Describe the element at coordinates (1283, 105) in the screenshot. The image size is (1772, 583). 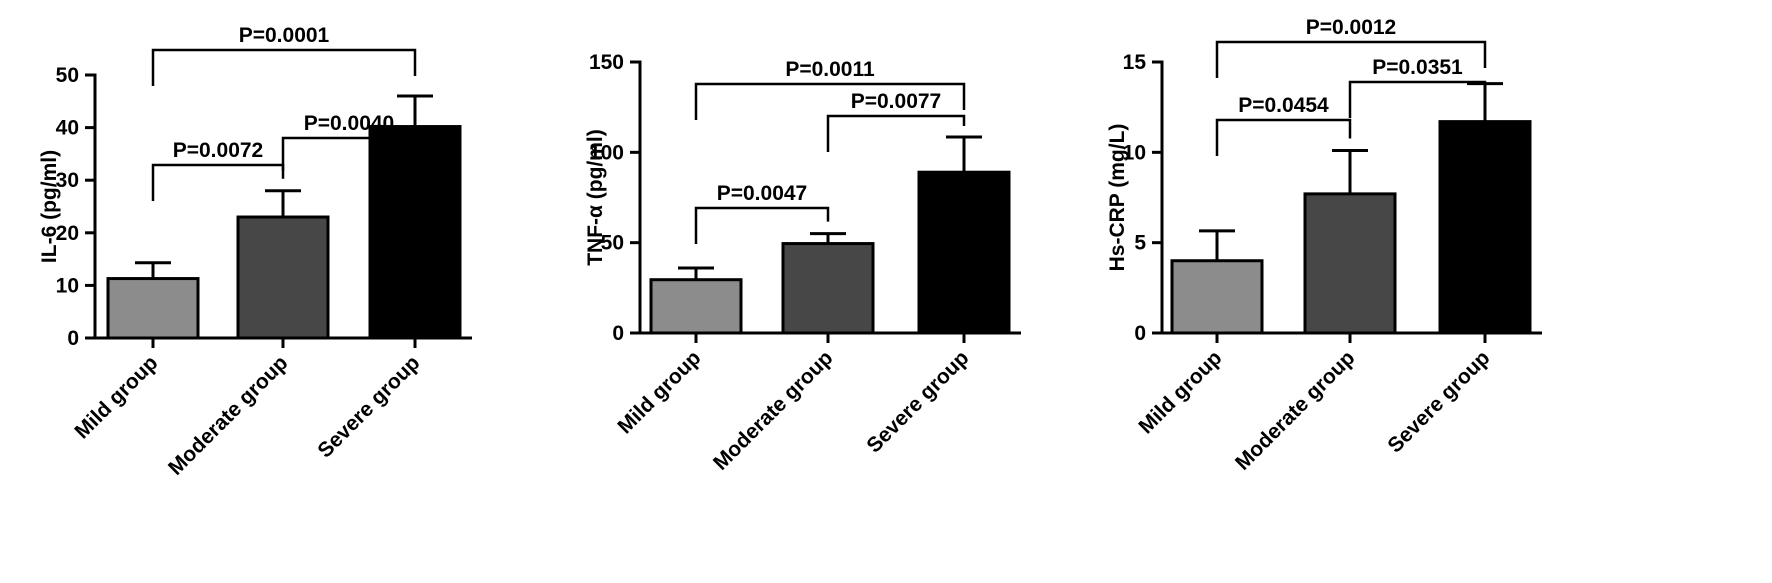
I see `p-value-label: P=0.0454` at that location.